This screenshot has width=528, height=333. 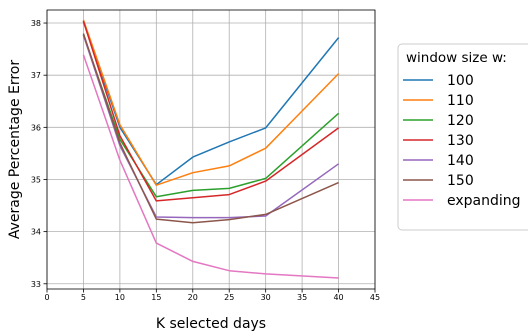 I want to click on legend-title: window size w:, so click(x=456, y=58).